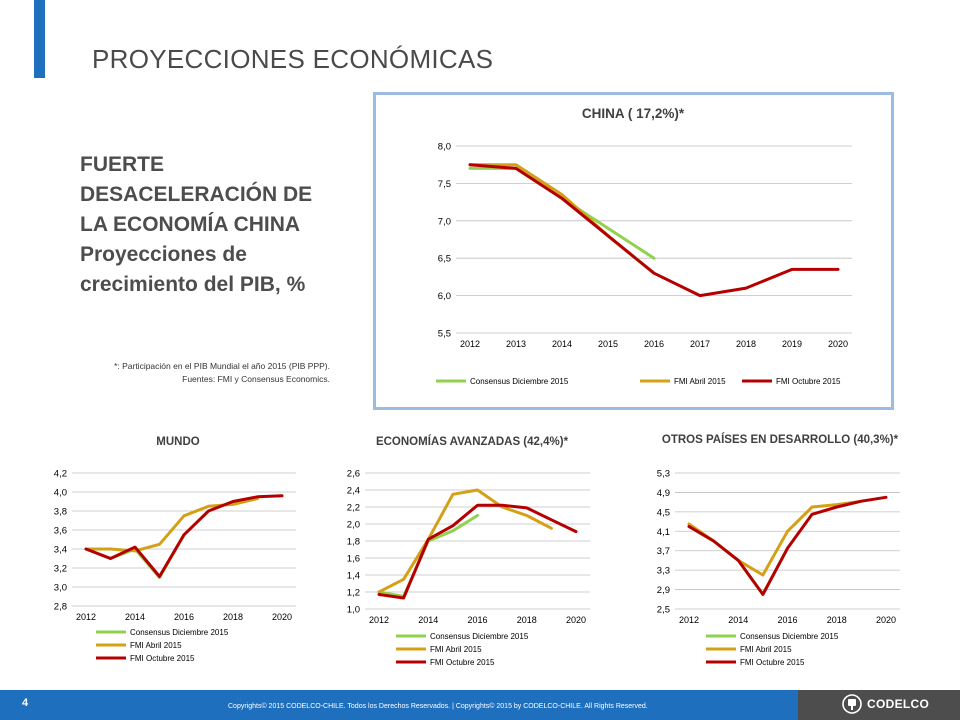  I want to click on y-tick-label: 3,2, so click(60, 569).